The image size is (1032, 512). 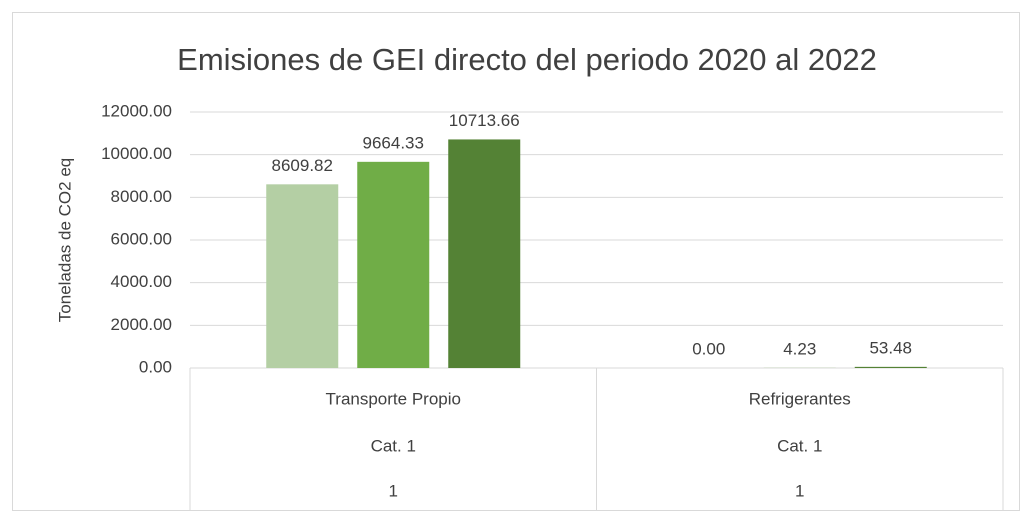 What do you see at coordinates (141, 324) in the screenshot?
I see `y-tick-label: 2000.00` at bounding box center [141, 324].